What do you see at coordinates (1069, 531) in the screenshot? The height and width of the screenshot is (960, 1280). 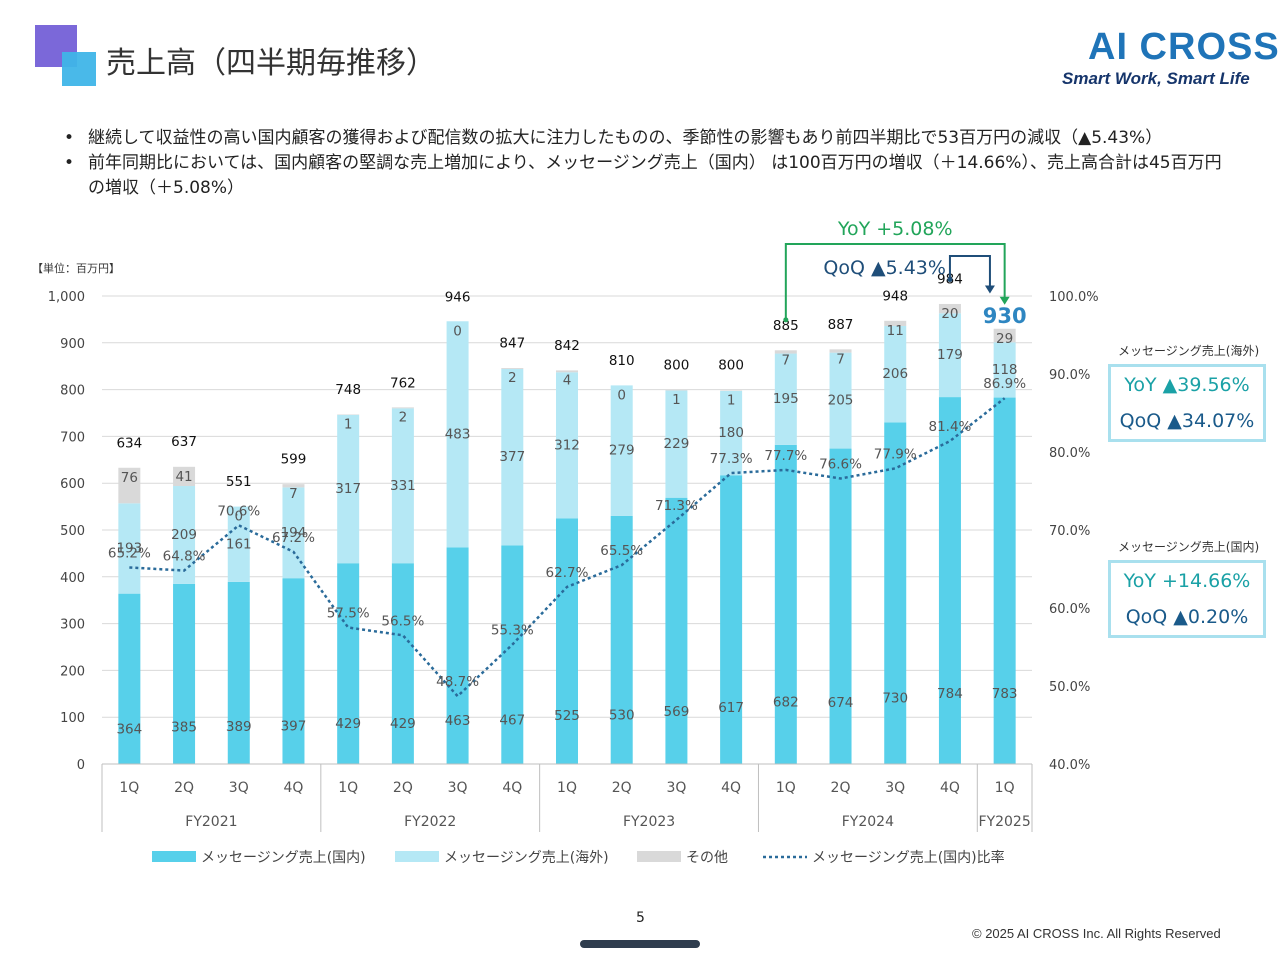 I see `y-right-tick-label: 70.0%` at bounding box center [1069, 531].